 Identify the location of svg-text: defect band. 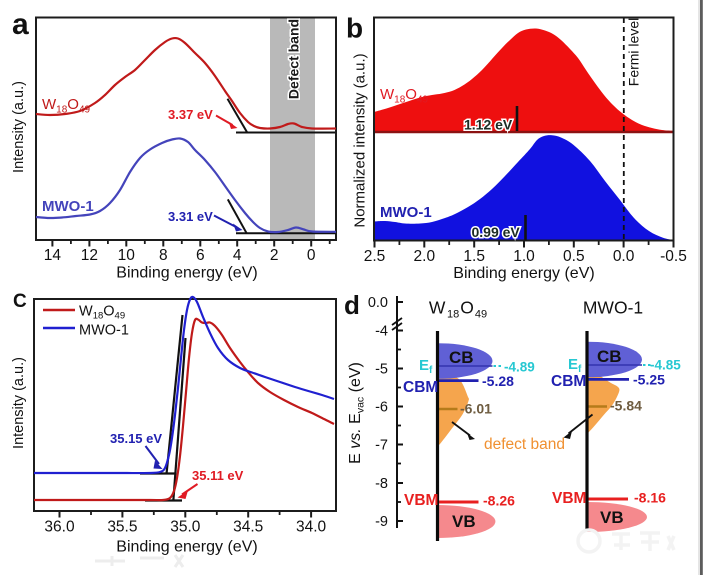
(524, 444).